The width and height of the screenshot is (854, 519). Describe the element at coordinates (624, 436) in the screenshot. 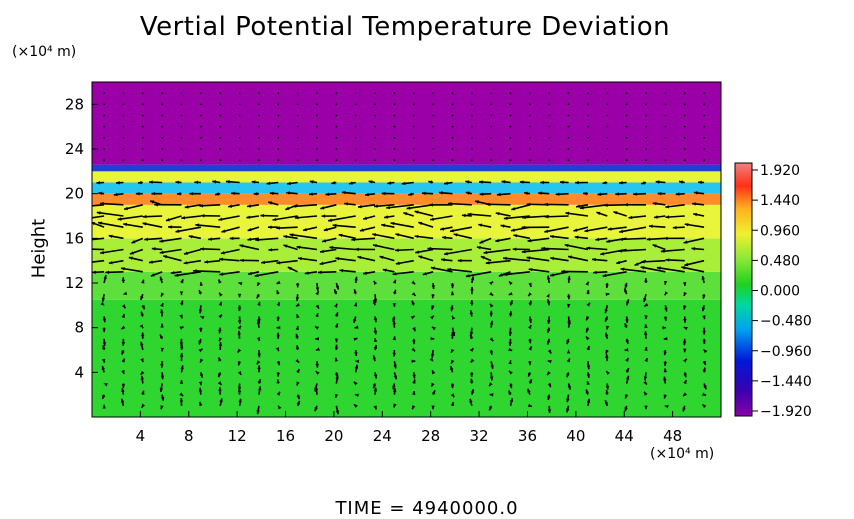

I see `x-tick-label: 44` at that location.